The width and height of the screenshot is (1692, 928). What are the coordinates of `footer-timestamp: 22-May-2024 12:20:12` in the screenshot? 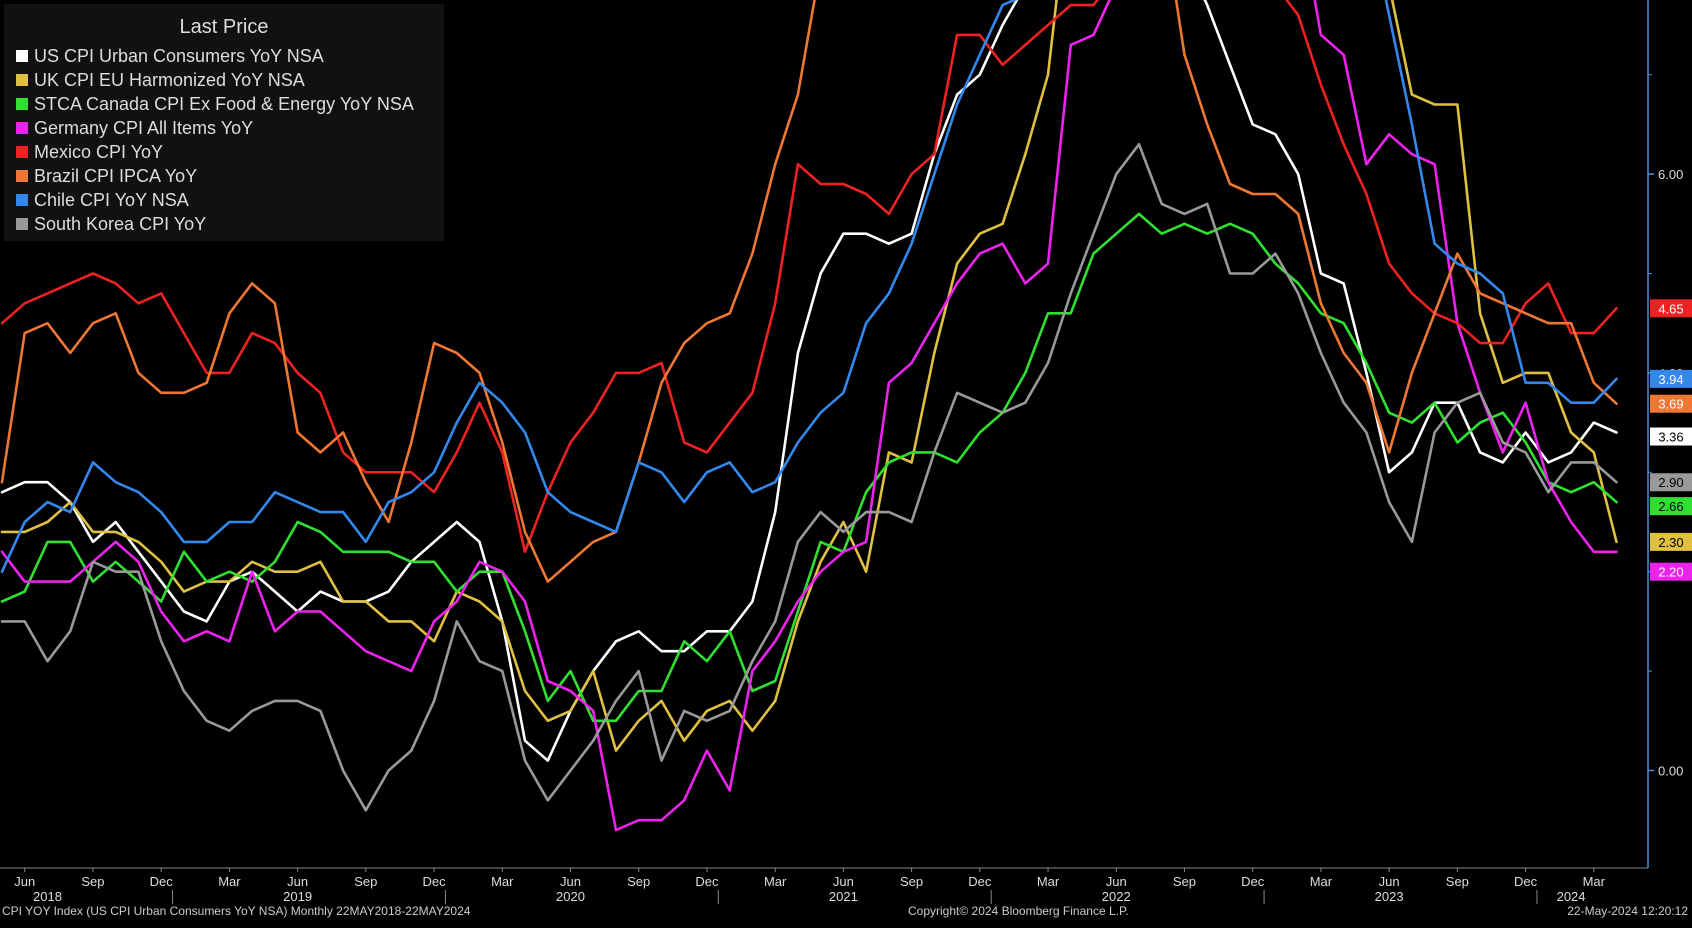 It's located at (1627, 911).